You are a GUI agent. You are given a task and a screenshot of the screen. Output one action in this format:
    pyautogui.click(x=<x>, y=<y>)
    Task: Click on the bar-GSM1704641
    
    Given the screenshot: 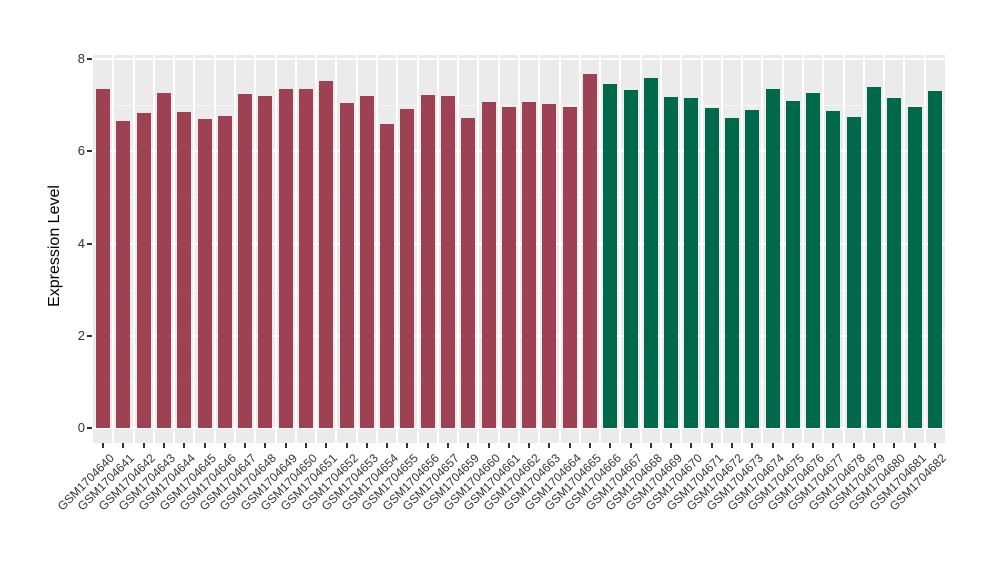 What is the action you would take?
    pyautogui.click(x=123, y=274)
    